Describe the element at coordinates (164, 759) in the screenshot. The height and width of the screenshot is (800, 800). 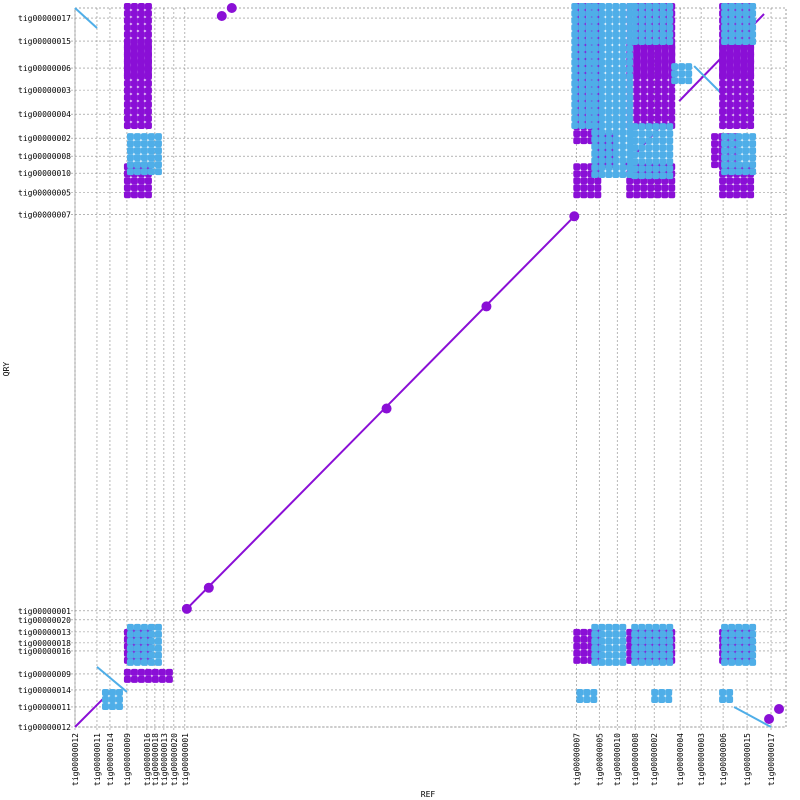
I see `x-tick-label: tig00000013` at that location.